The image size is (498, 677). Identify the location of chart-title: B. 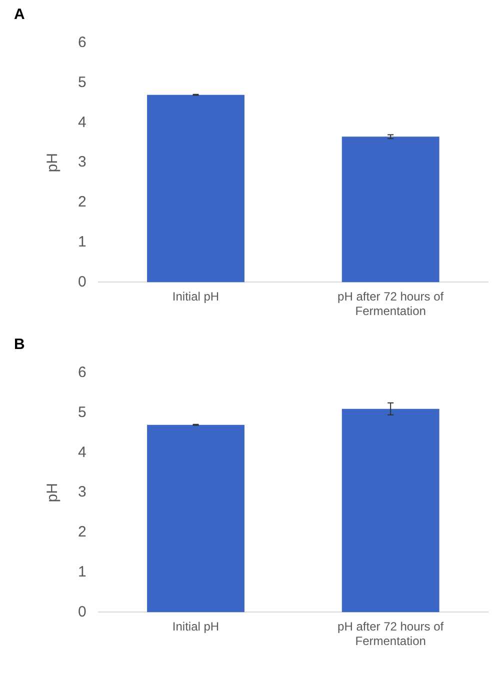
(19, 344).